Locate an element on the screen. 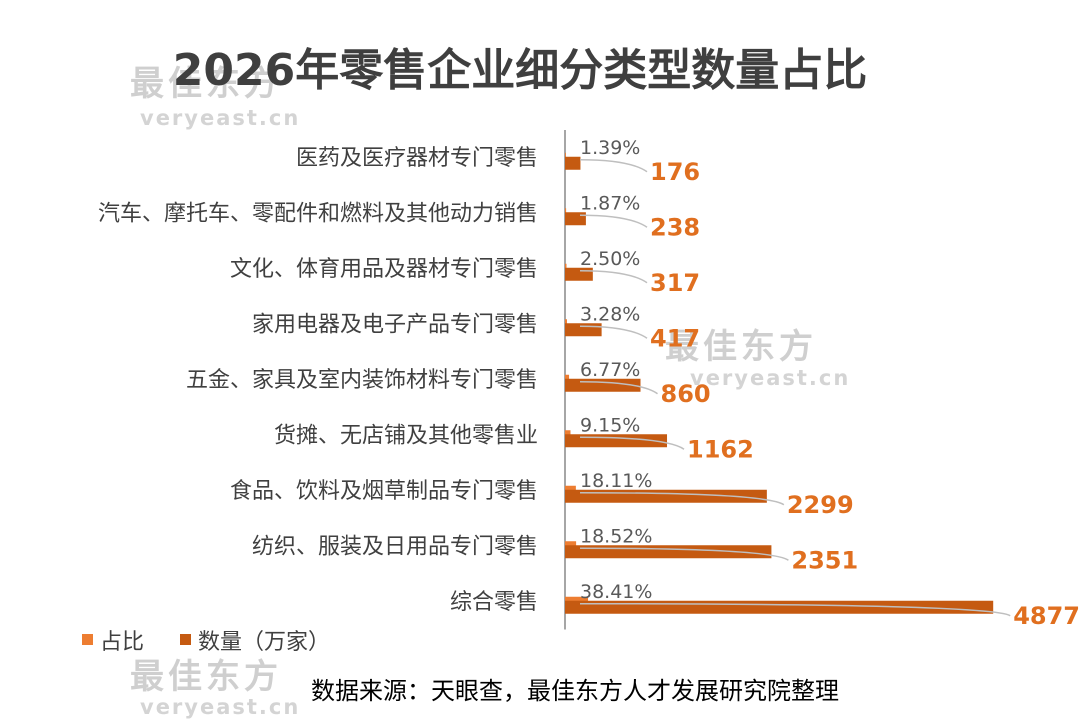  watermark-site-1: veryeast.cn is located at coordinates (770, 378).